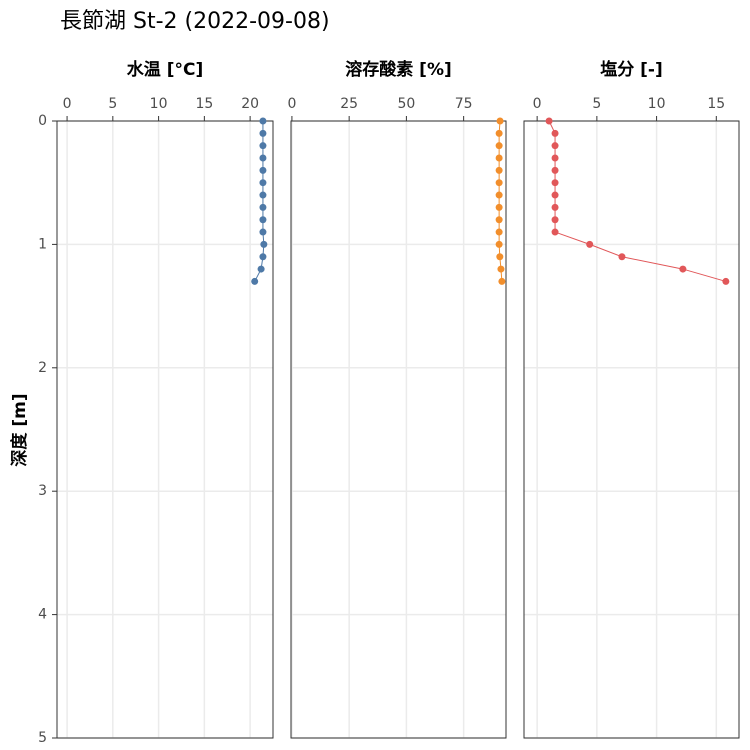  What do you see at coordinates (631, 69) in the screenshot?
I see `panel-title: 塩分 [-]` at bounding box center [631, 69].